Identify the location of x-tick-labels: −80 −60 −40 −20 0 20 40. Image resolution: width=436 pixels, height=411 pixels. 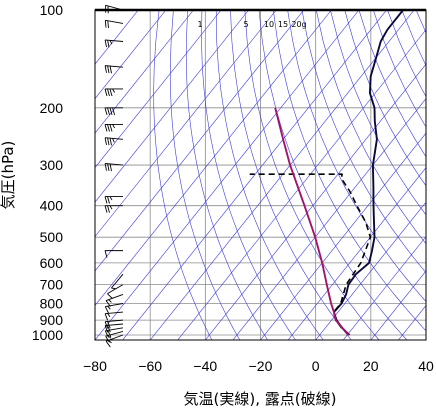
(258, 366).